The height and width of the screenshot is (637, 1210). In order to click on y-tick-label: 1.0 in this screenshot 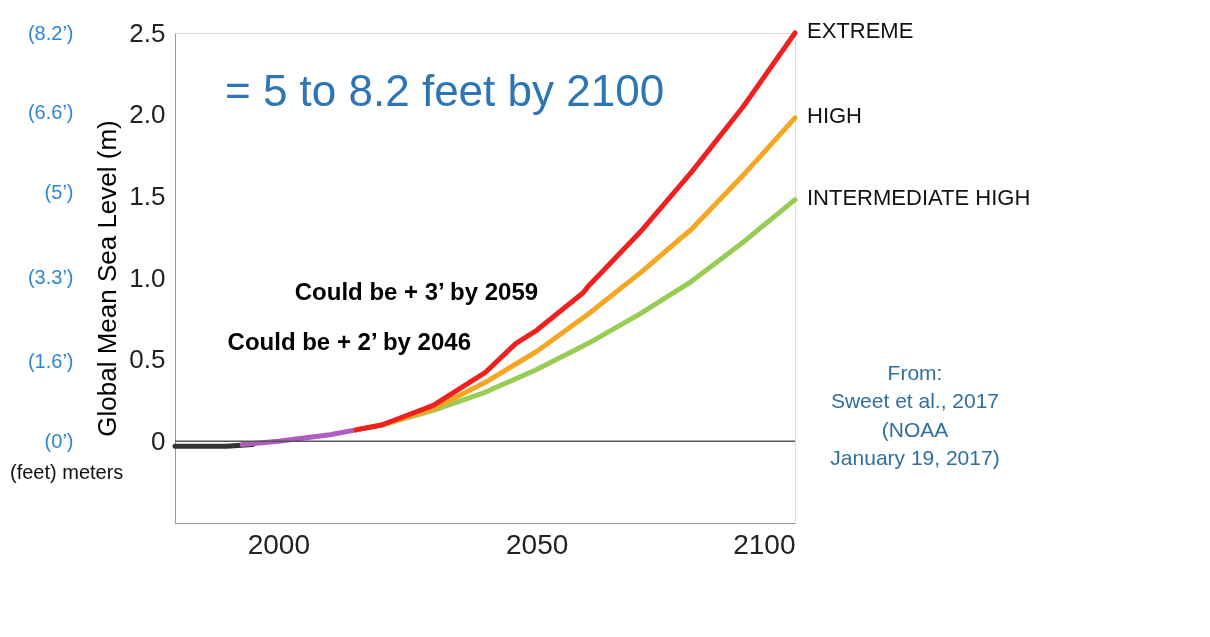, I will do `click(147, 277)`.